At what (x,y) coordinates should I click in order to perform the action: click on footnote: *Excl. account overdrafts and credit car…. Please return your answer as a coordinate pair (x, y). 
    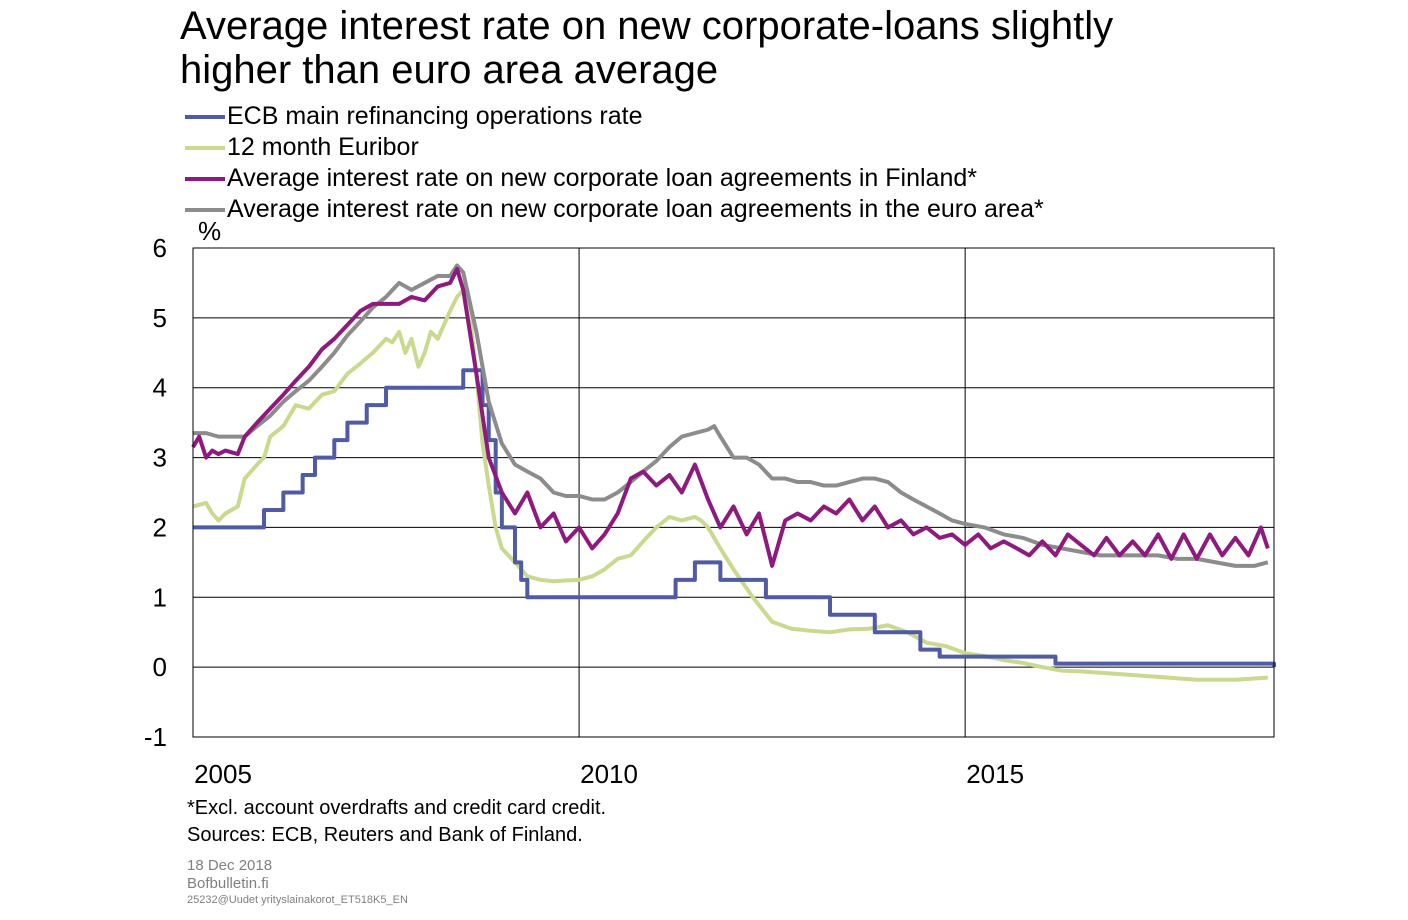
    Looking at the image, I should click on (396, 822).